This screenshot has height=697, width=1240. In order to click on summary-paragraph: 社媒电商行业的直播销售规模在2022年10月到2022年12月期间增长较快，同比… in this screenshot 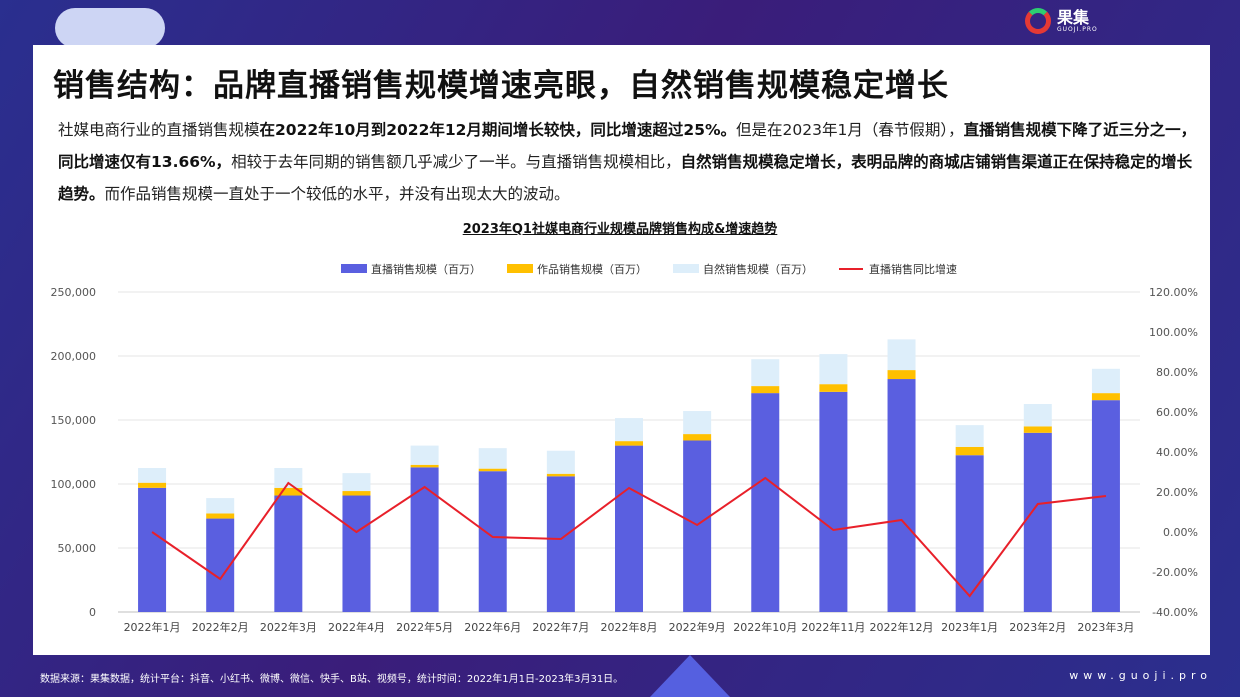, I will do `click(628, 162)`.